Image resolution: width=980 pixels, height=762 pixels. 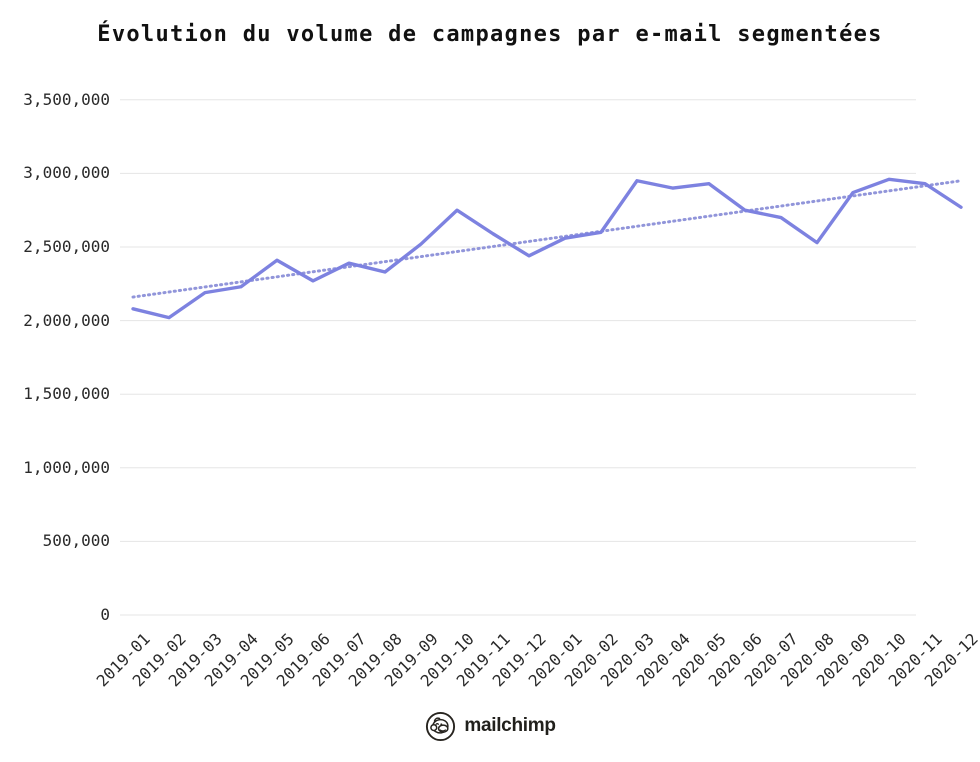 What do you see at coordinates (441, 726) in the screenshot?
I see `mailchimp-freddie-icon` at bounding box center [441, 726].